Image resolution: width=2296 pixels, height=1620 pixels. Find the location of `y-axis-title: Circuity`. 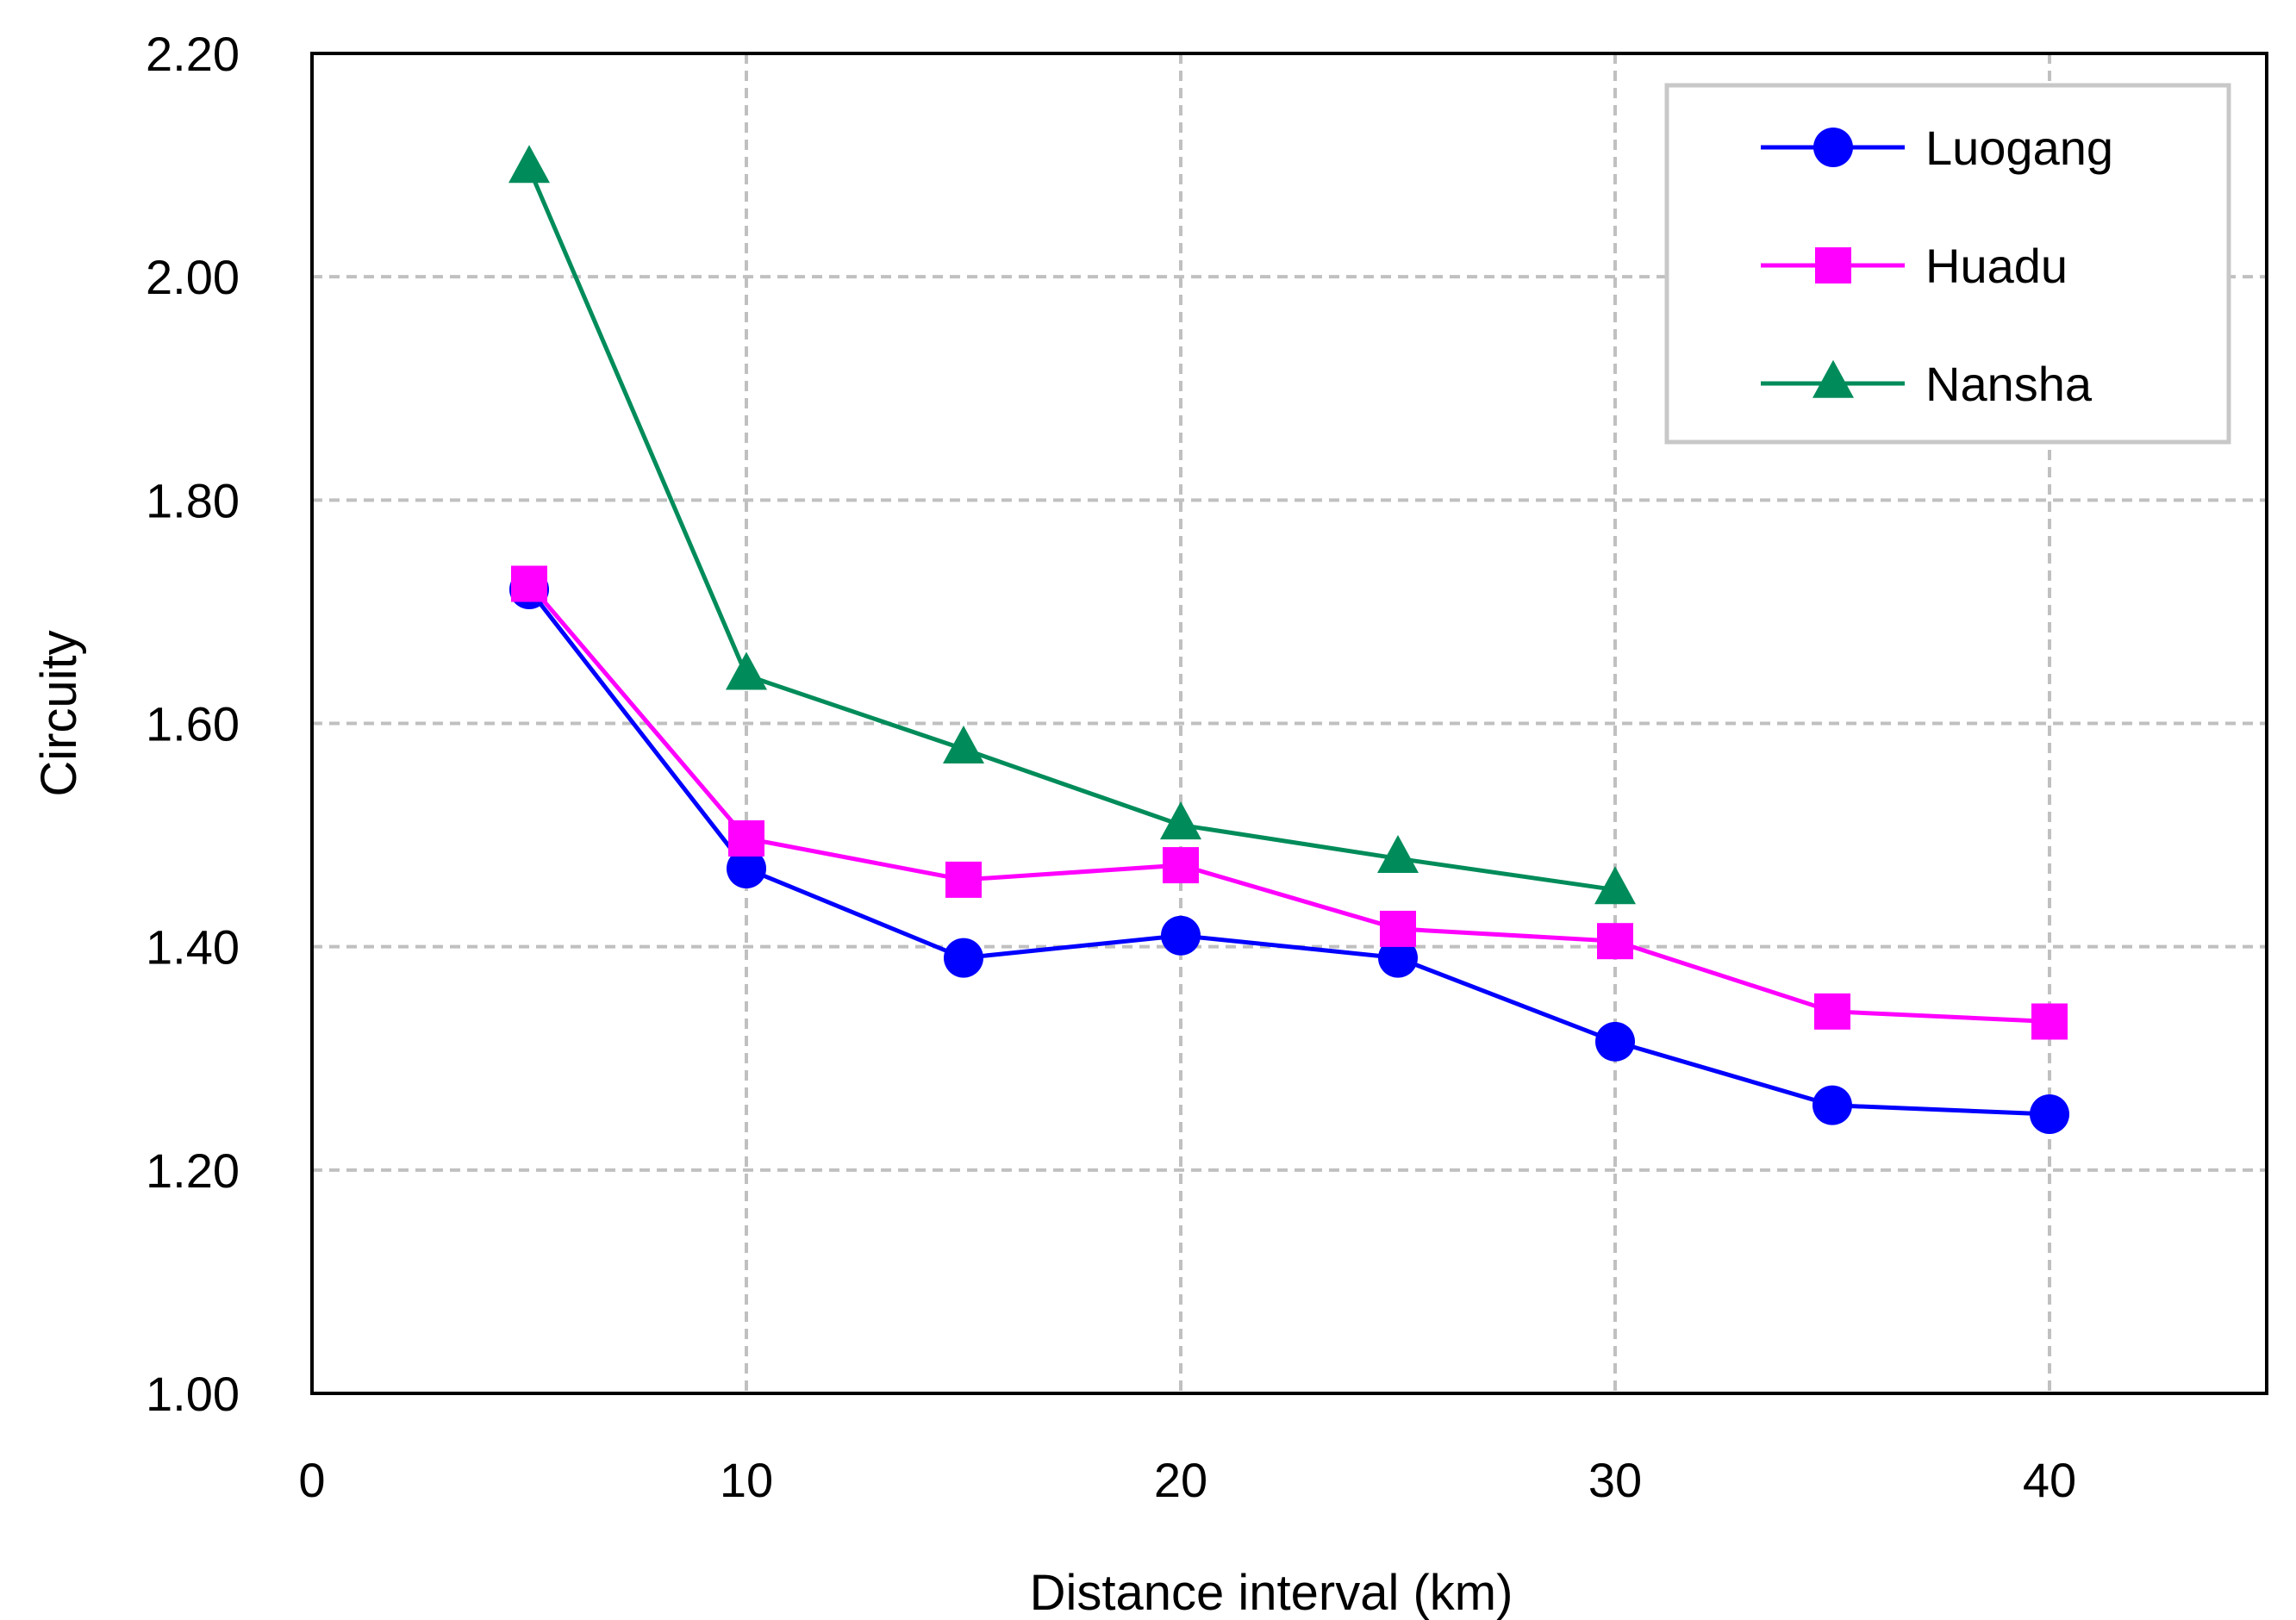

y-axis-title: Circuity is located at coordinates (59, 713).